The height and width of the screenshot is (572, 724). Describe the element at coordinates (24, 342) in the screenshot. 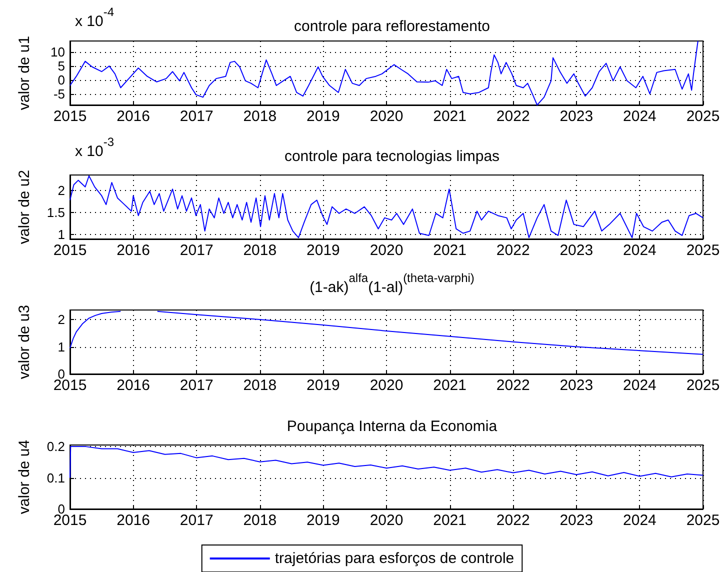

I see `y-axis-title: valor de u3` at that location.